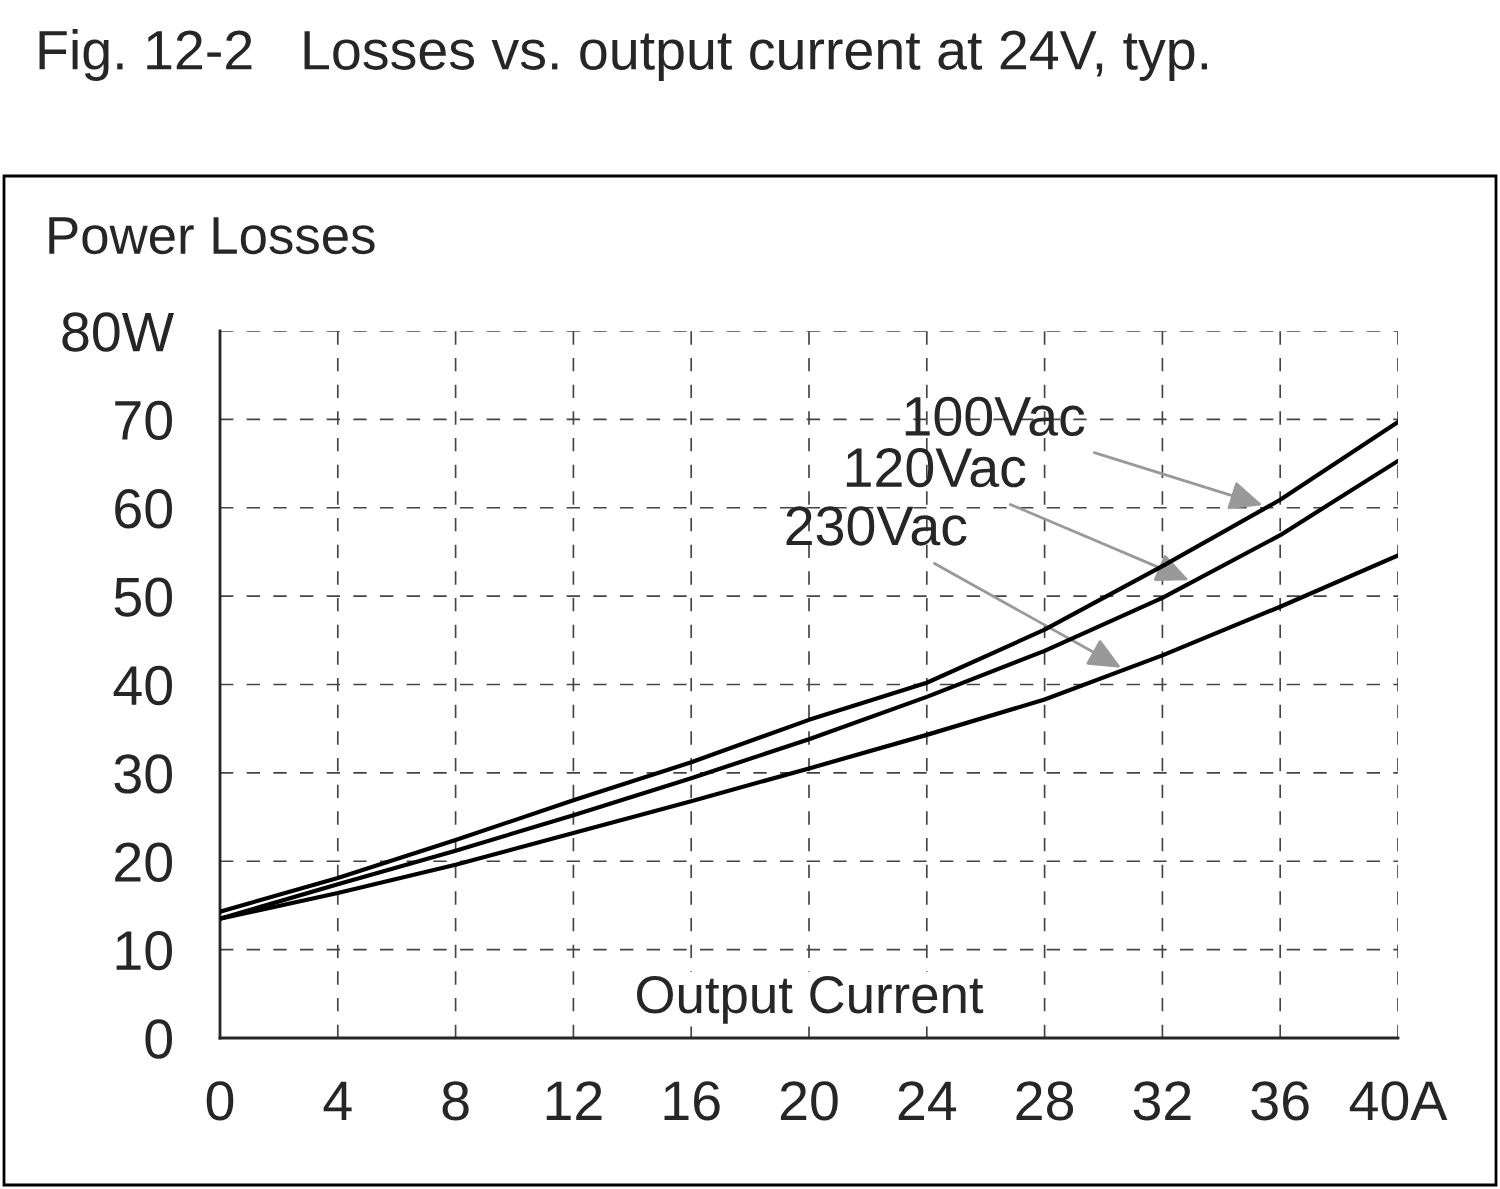 The height and width of the screenshot is (1189, 1500). What do you see at coordinates (145, 55) in the screenshot?
I see `chart-title: Fig. 12-2` at bounding box center [145, 55].